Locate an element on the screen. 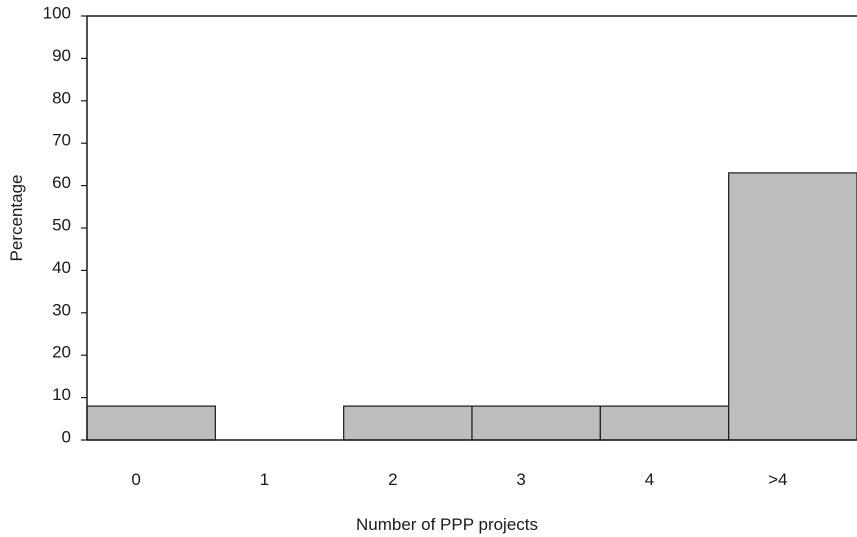 The width and height of the screenshot is (857, 537). y-tick-label: 60 is located at coordinates (61, 182).